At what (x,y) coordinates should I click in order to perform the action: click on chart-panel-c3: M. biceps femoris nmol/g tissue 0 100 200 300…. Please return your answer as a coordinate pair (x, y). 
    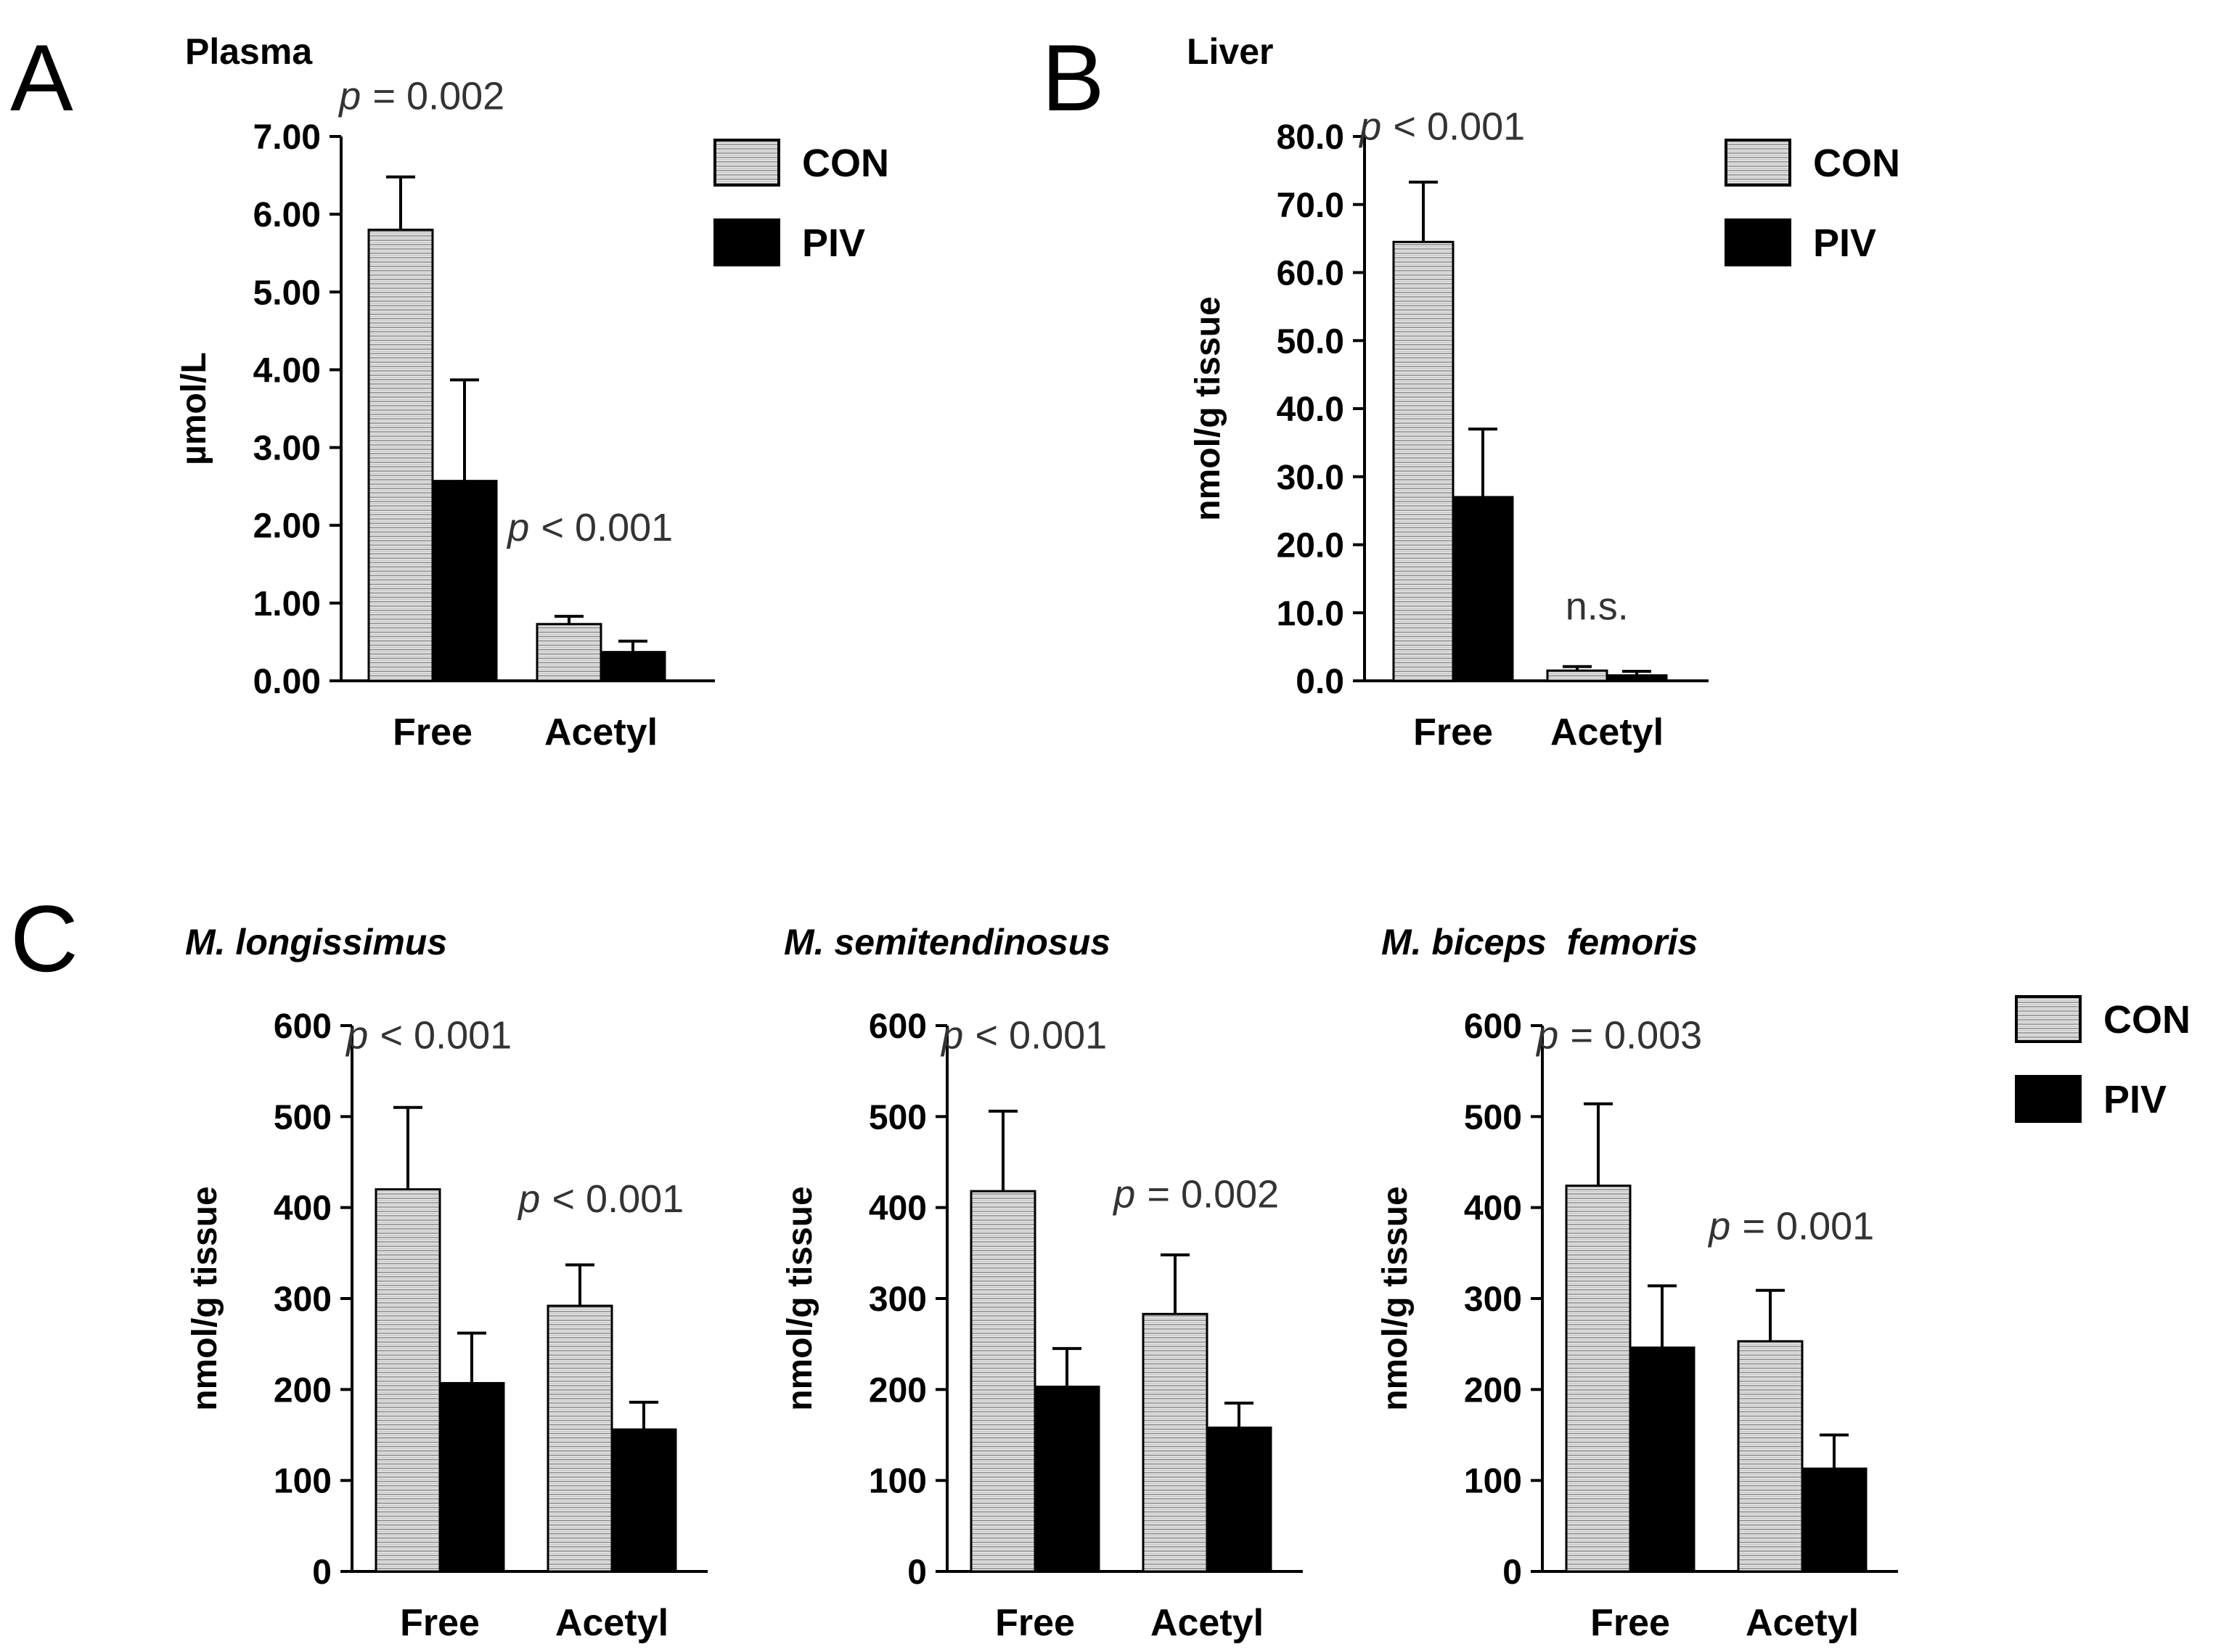
    Looking at the image, I should click on (1637, 1283).